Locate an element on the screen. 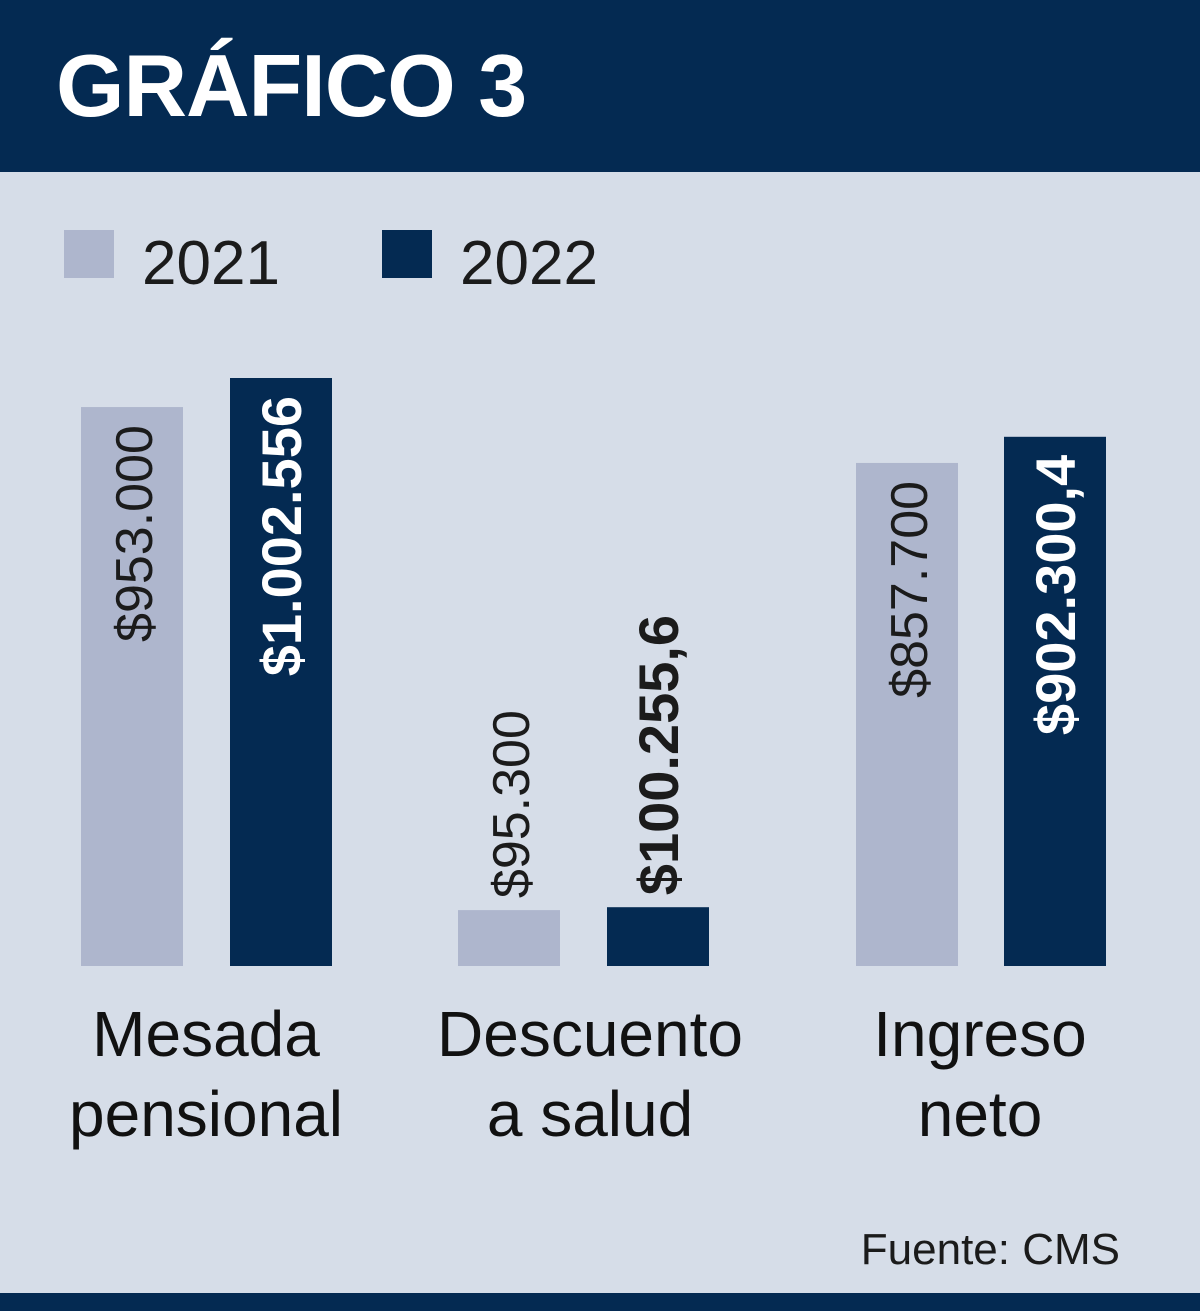  data-label-2022-1: $100.255,6 is located at coordinates (658, 755).